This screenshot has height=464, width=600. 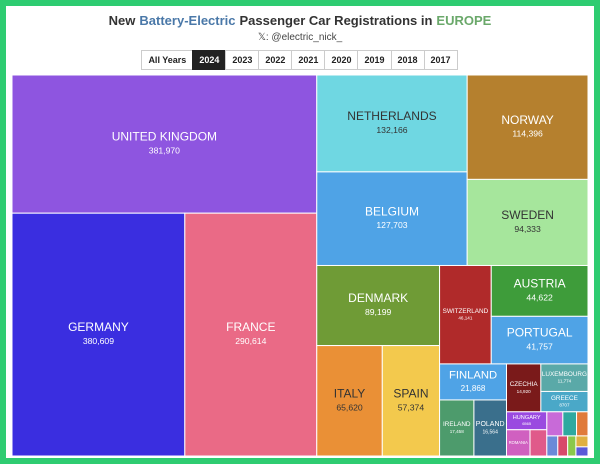 What do you see at coordinates (300, 37) in the screenshot?
I see `subtitle: 𝕏: @electric_nick_` at bounding box center [300, 37].